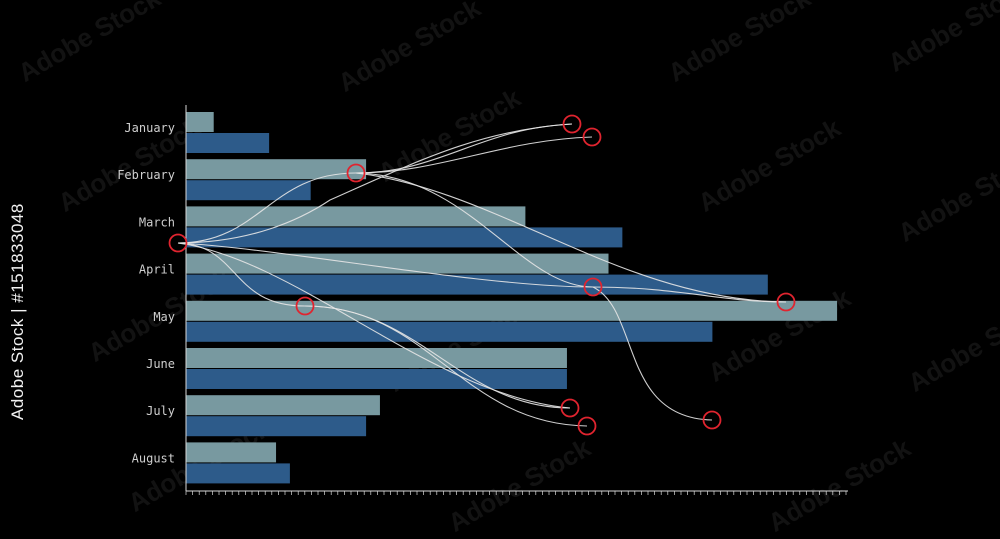 This screenshot has height=539, width=1000. What do you see at coordinates (157, 222) in the screenshot?
I see `category-label-march: March` at bounding box center [157, 222].